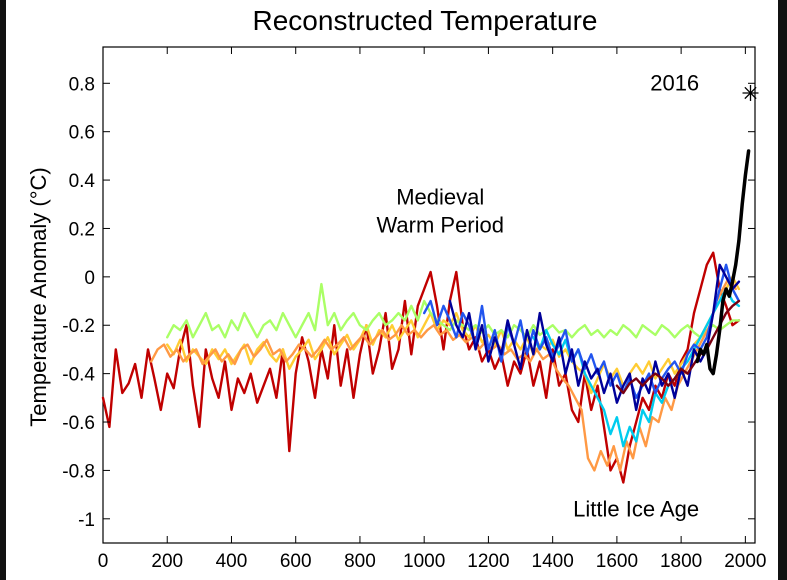 This screenshot has width=787, height=580. What do you see at coordinates (296, 561) in the screenshot?
I see `x-tick-label: 600` at bounding box center [296, 561].